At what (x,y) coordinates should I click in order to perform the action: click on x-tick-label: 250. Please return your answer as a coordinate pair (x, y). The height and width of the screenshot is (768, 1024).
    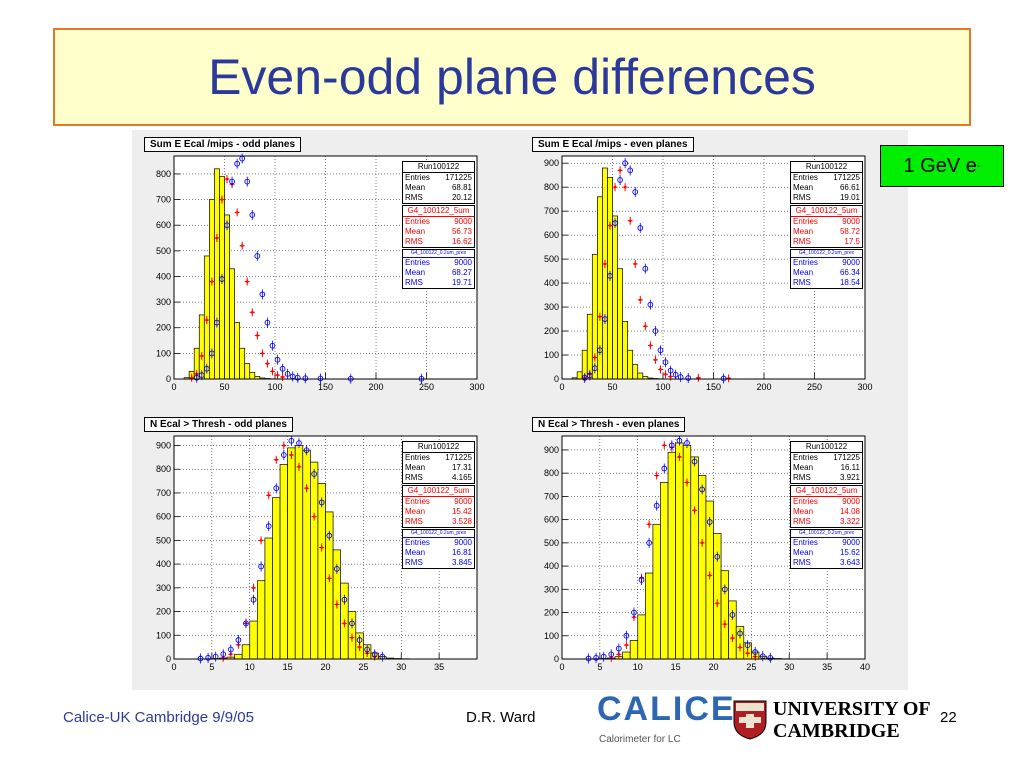
    Looking at the image, I should click on (814, 387).